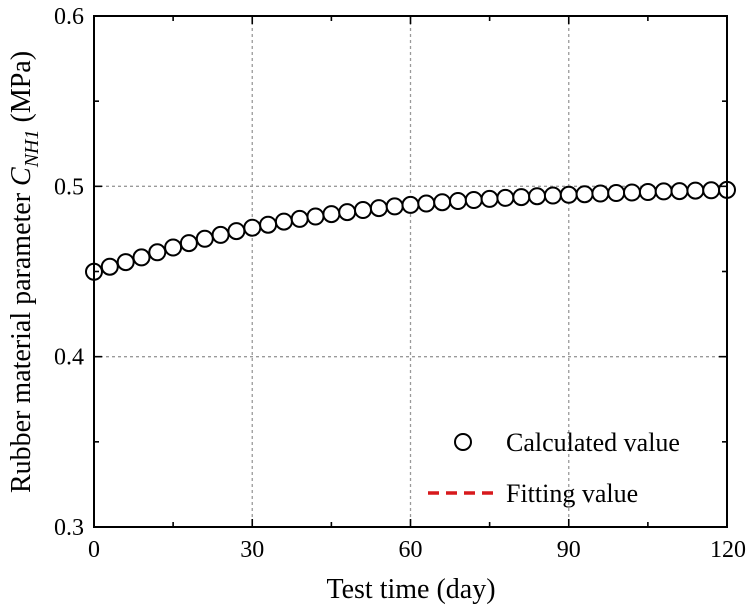  I want to click on legend-label-calculated: Calculated value, so click(593, 442).